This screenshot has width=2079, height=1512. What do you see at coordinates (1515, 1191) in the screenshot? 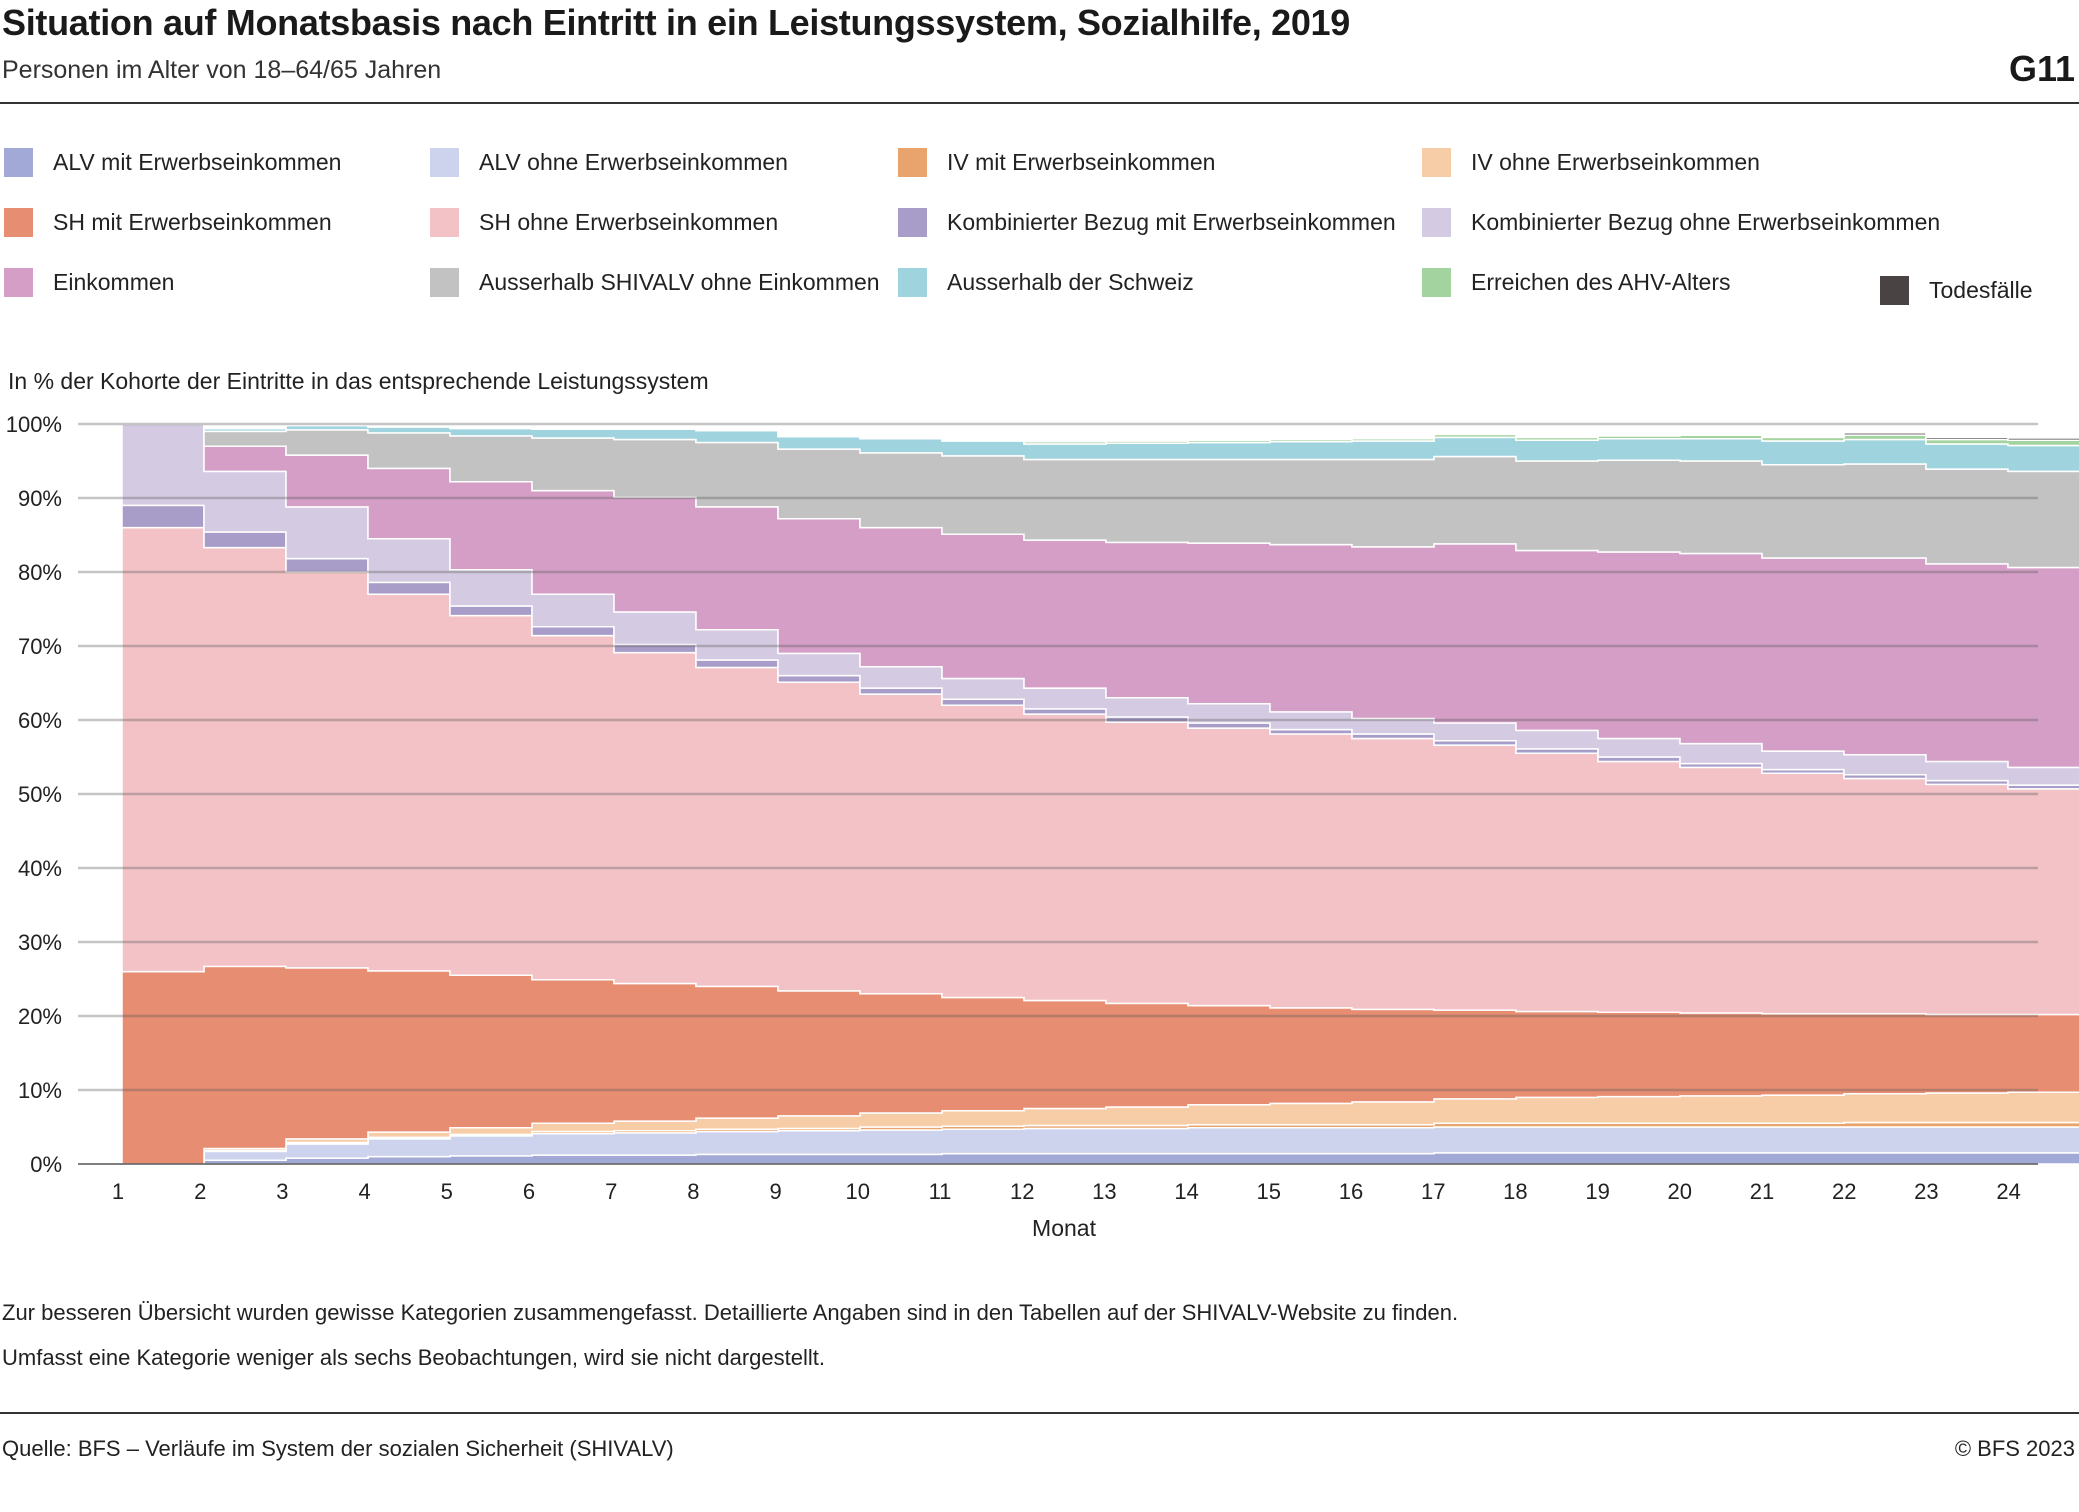
I see `x-tick-label: 18` at bounding box center [1515, 1191].